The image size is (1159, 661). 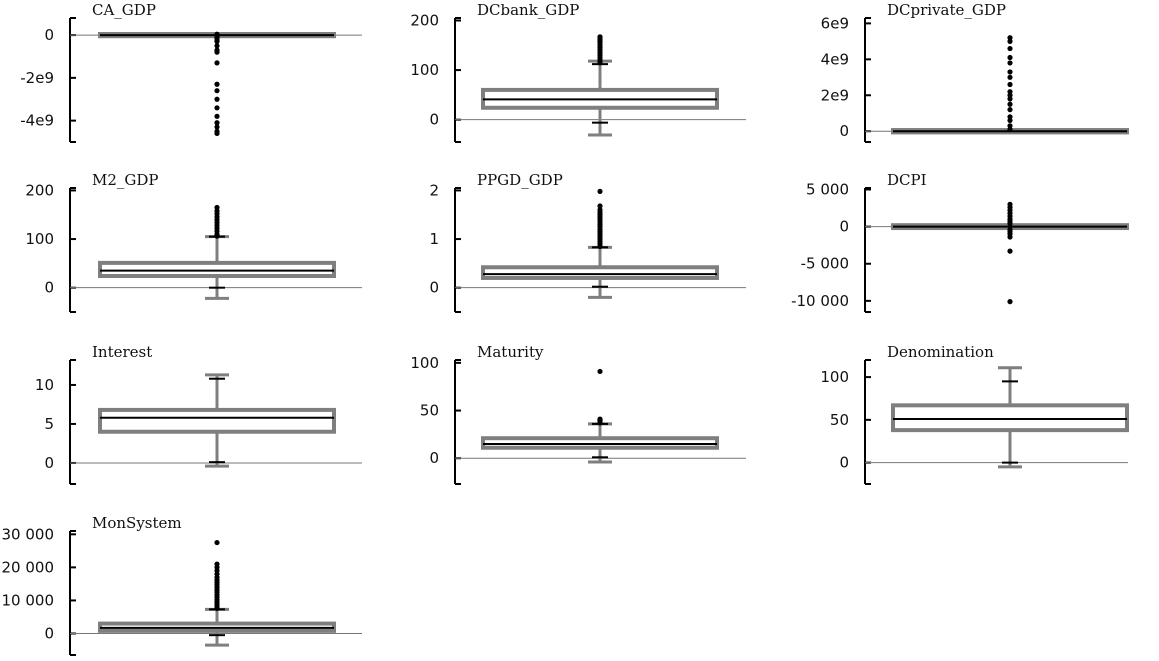 What do you see at coordinates (28, 600) in the screenshot?
I see `y-tick-label: 10 000` at bounding box center [28, 600].